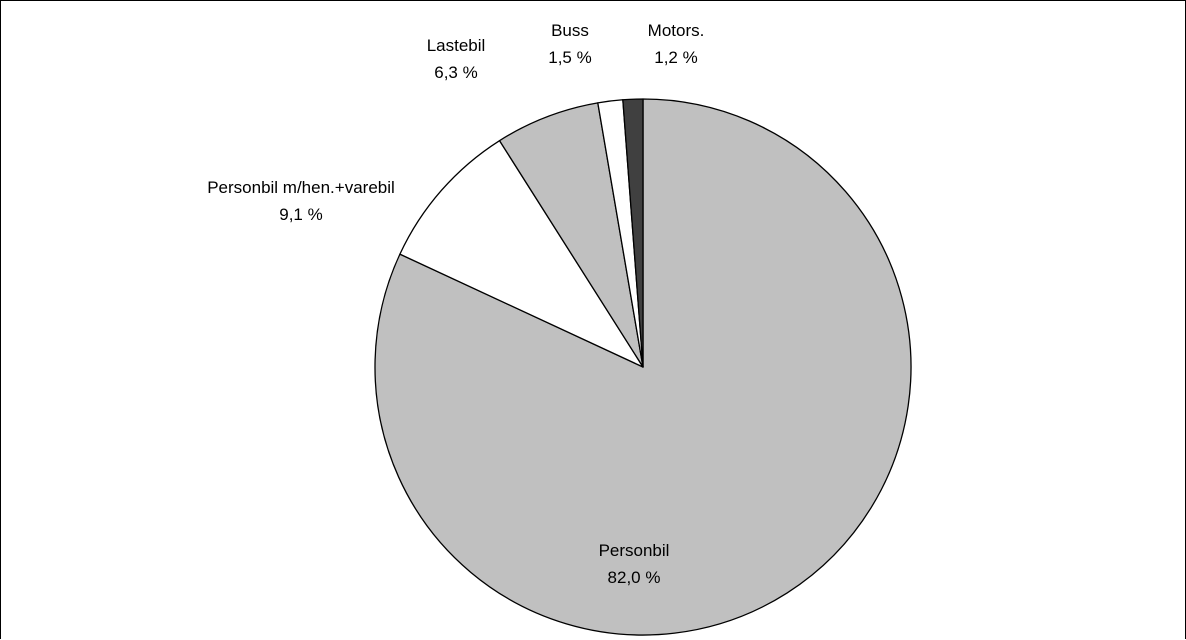  What do you see at coordinates (569, 44) in the screenshot?
I see `slice-label: Buss 1,5 %` at bounding box center [569, 44].